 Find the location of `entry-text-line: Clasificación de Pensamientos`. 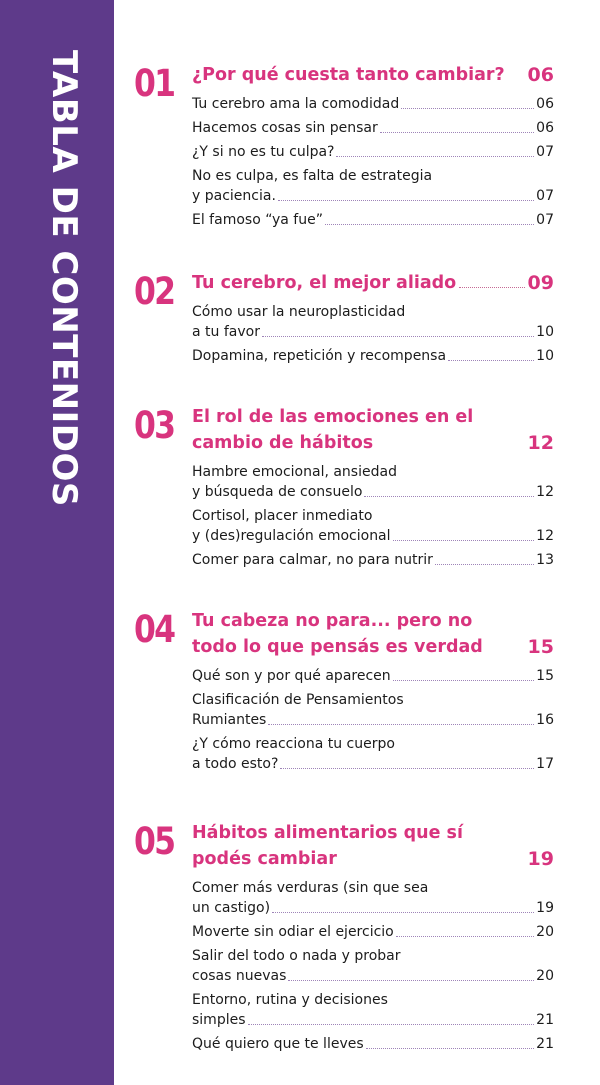

entry-text-line: Clasificación de Pensamientos is located at coordinates (298, 700).